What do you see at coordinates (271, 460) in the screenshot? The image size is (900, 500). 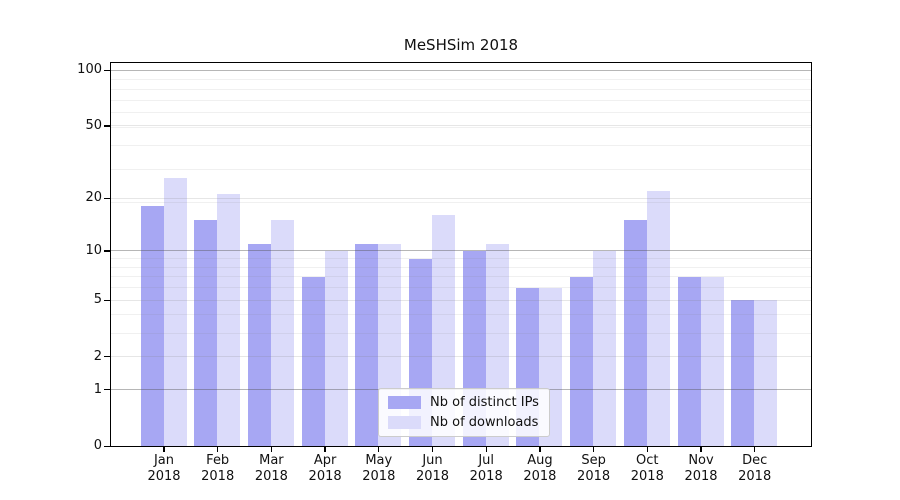 I see `x-tick-month: Mar` at bounding box center [271, 460].